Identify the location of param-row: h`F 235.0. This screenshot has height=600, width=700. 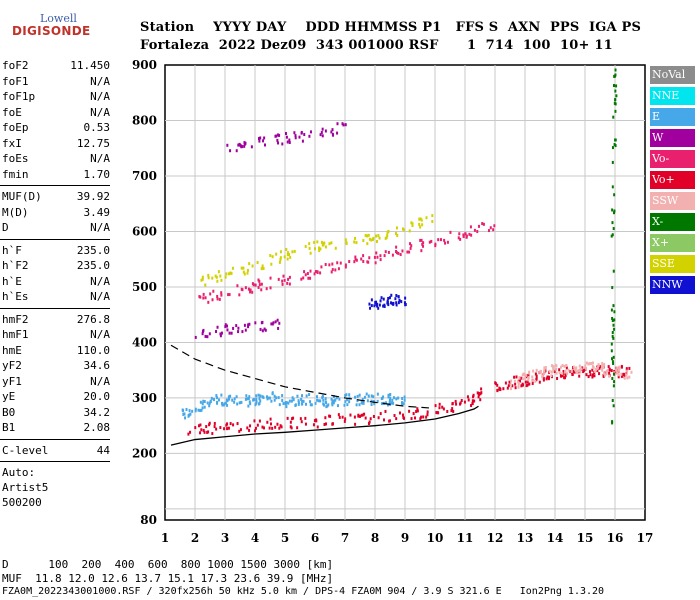
(55, 251).